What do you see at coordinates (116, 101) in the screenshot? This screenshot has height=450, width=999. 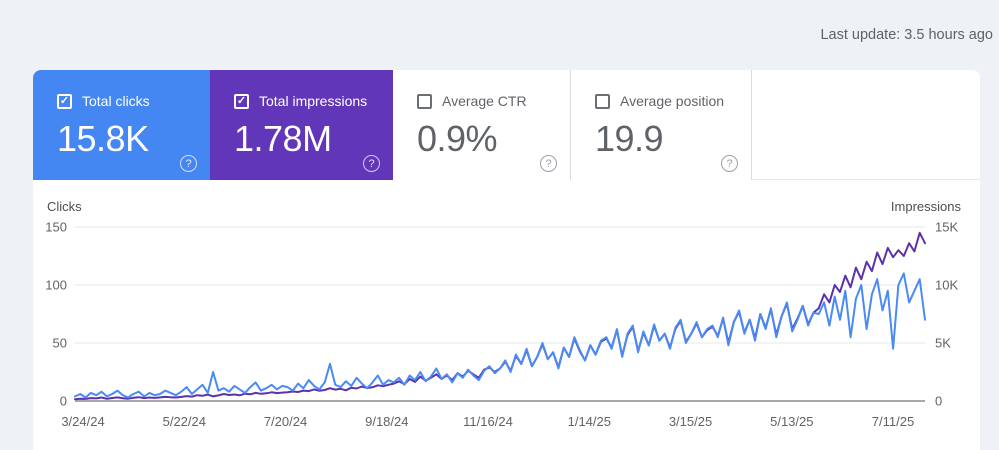 I see `metric-label: Total clicks` at bounding box center [116, 101].